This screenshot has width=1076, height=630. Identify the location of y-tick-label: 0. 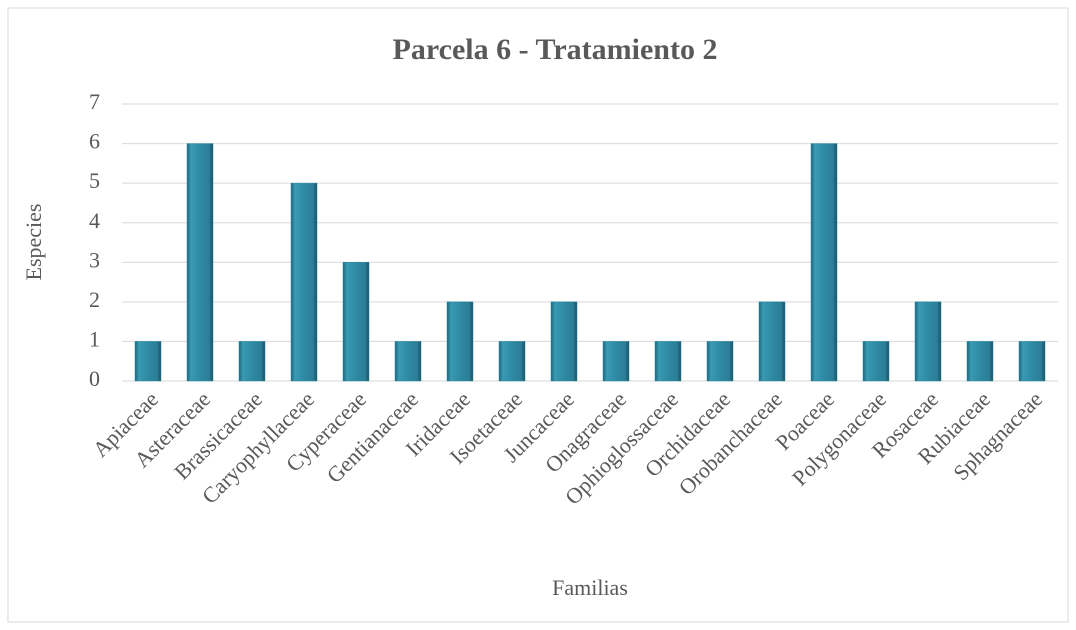
(94, 378).